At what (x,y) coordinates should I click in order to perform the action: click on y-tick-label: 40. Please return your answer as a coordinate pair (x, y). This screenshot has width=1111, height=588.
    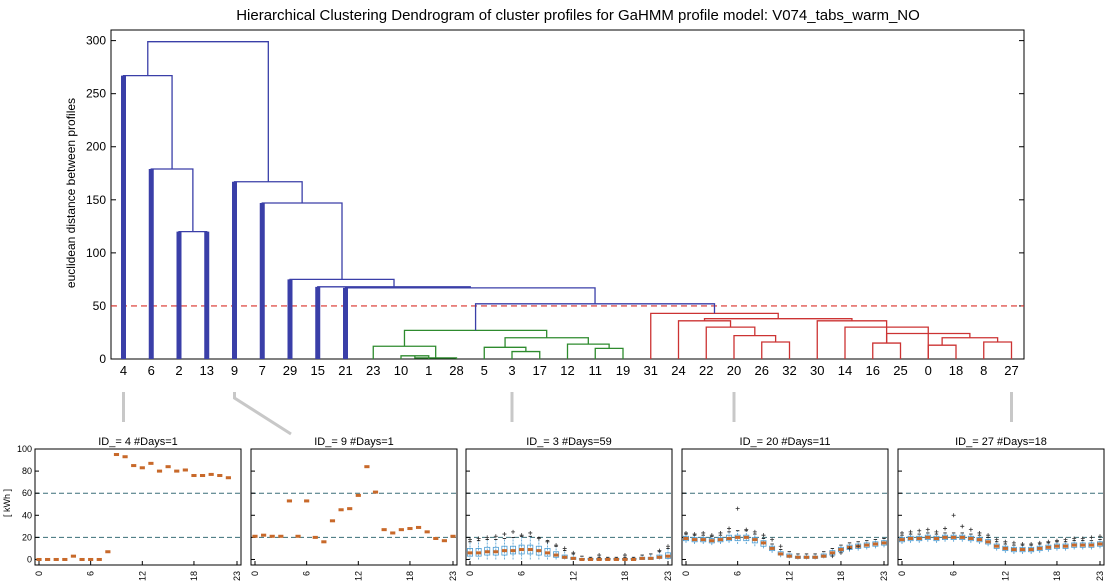
    Looking at the image, I should click on (27, 515).